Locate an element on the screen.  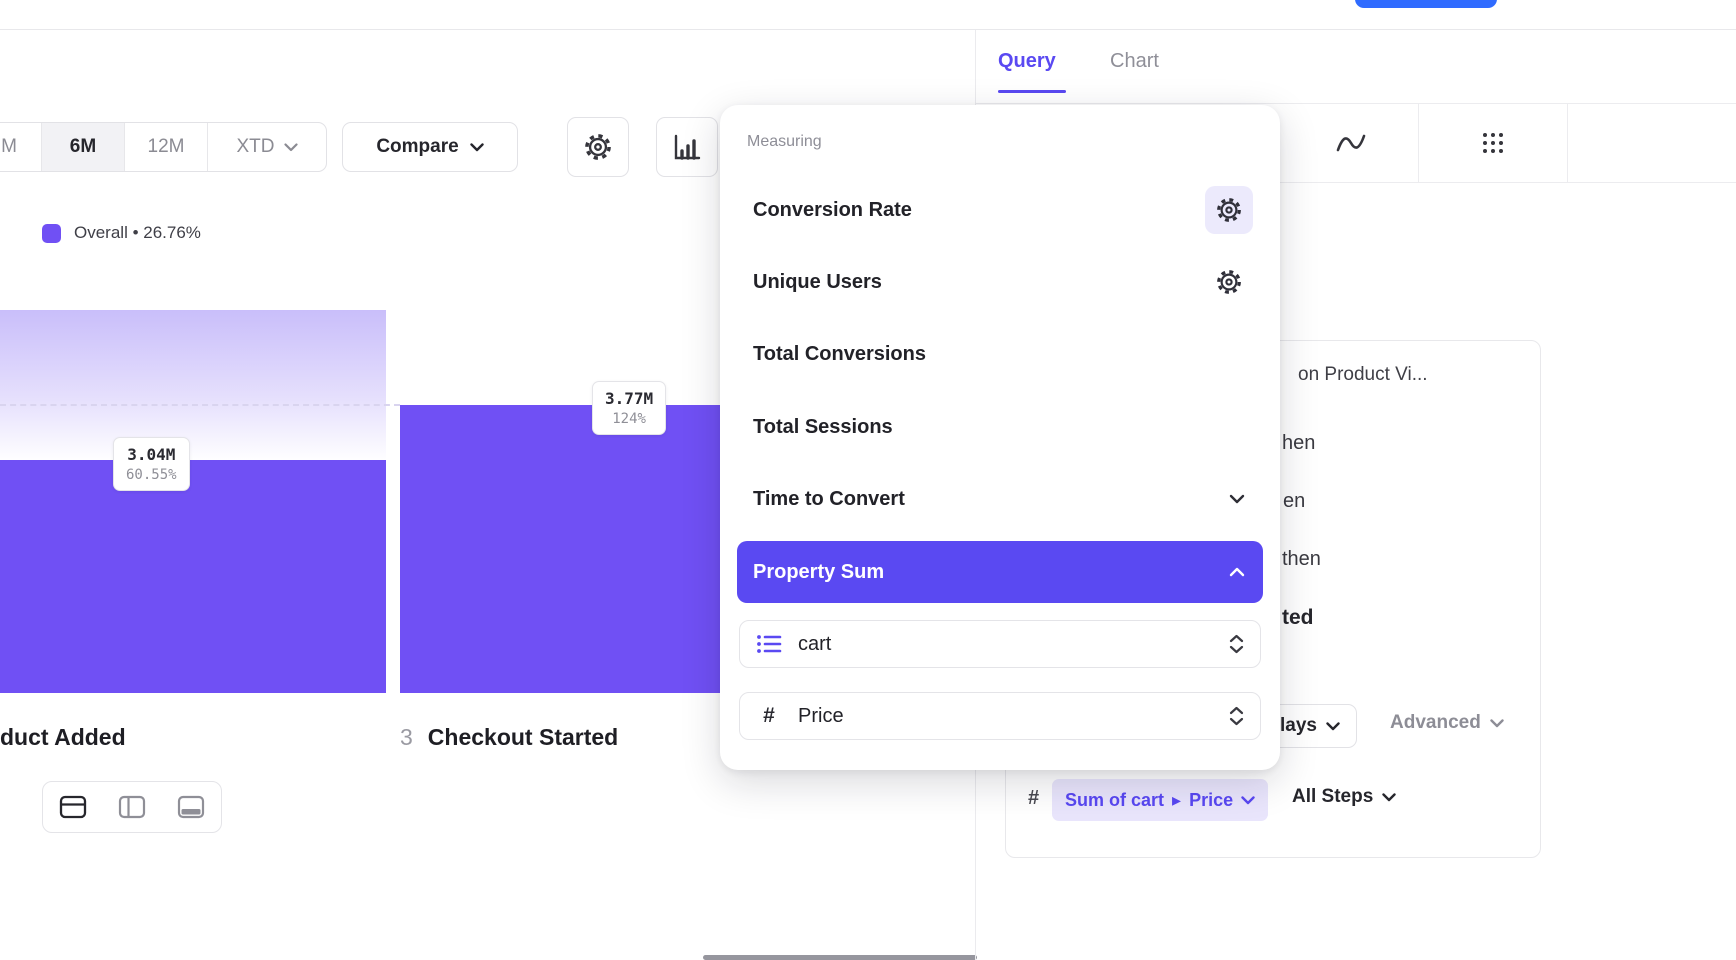
menu-item-label: Total Sessions is located at coordinates (823, 426).